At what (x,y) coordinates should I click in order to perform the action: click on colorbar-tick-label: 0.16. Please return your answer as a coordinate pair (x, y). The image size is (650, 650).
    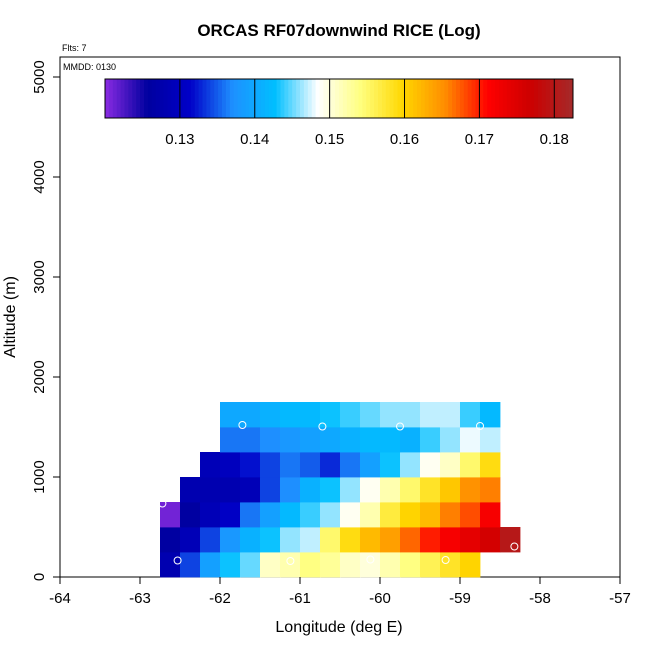
    Looking at the image, I should click on (404, 139).